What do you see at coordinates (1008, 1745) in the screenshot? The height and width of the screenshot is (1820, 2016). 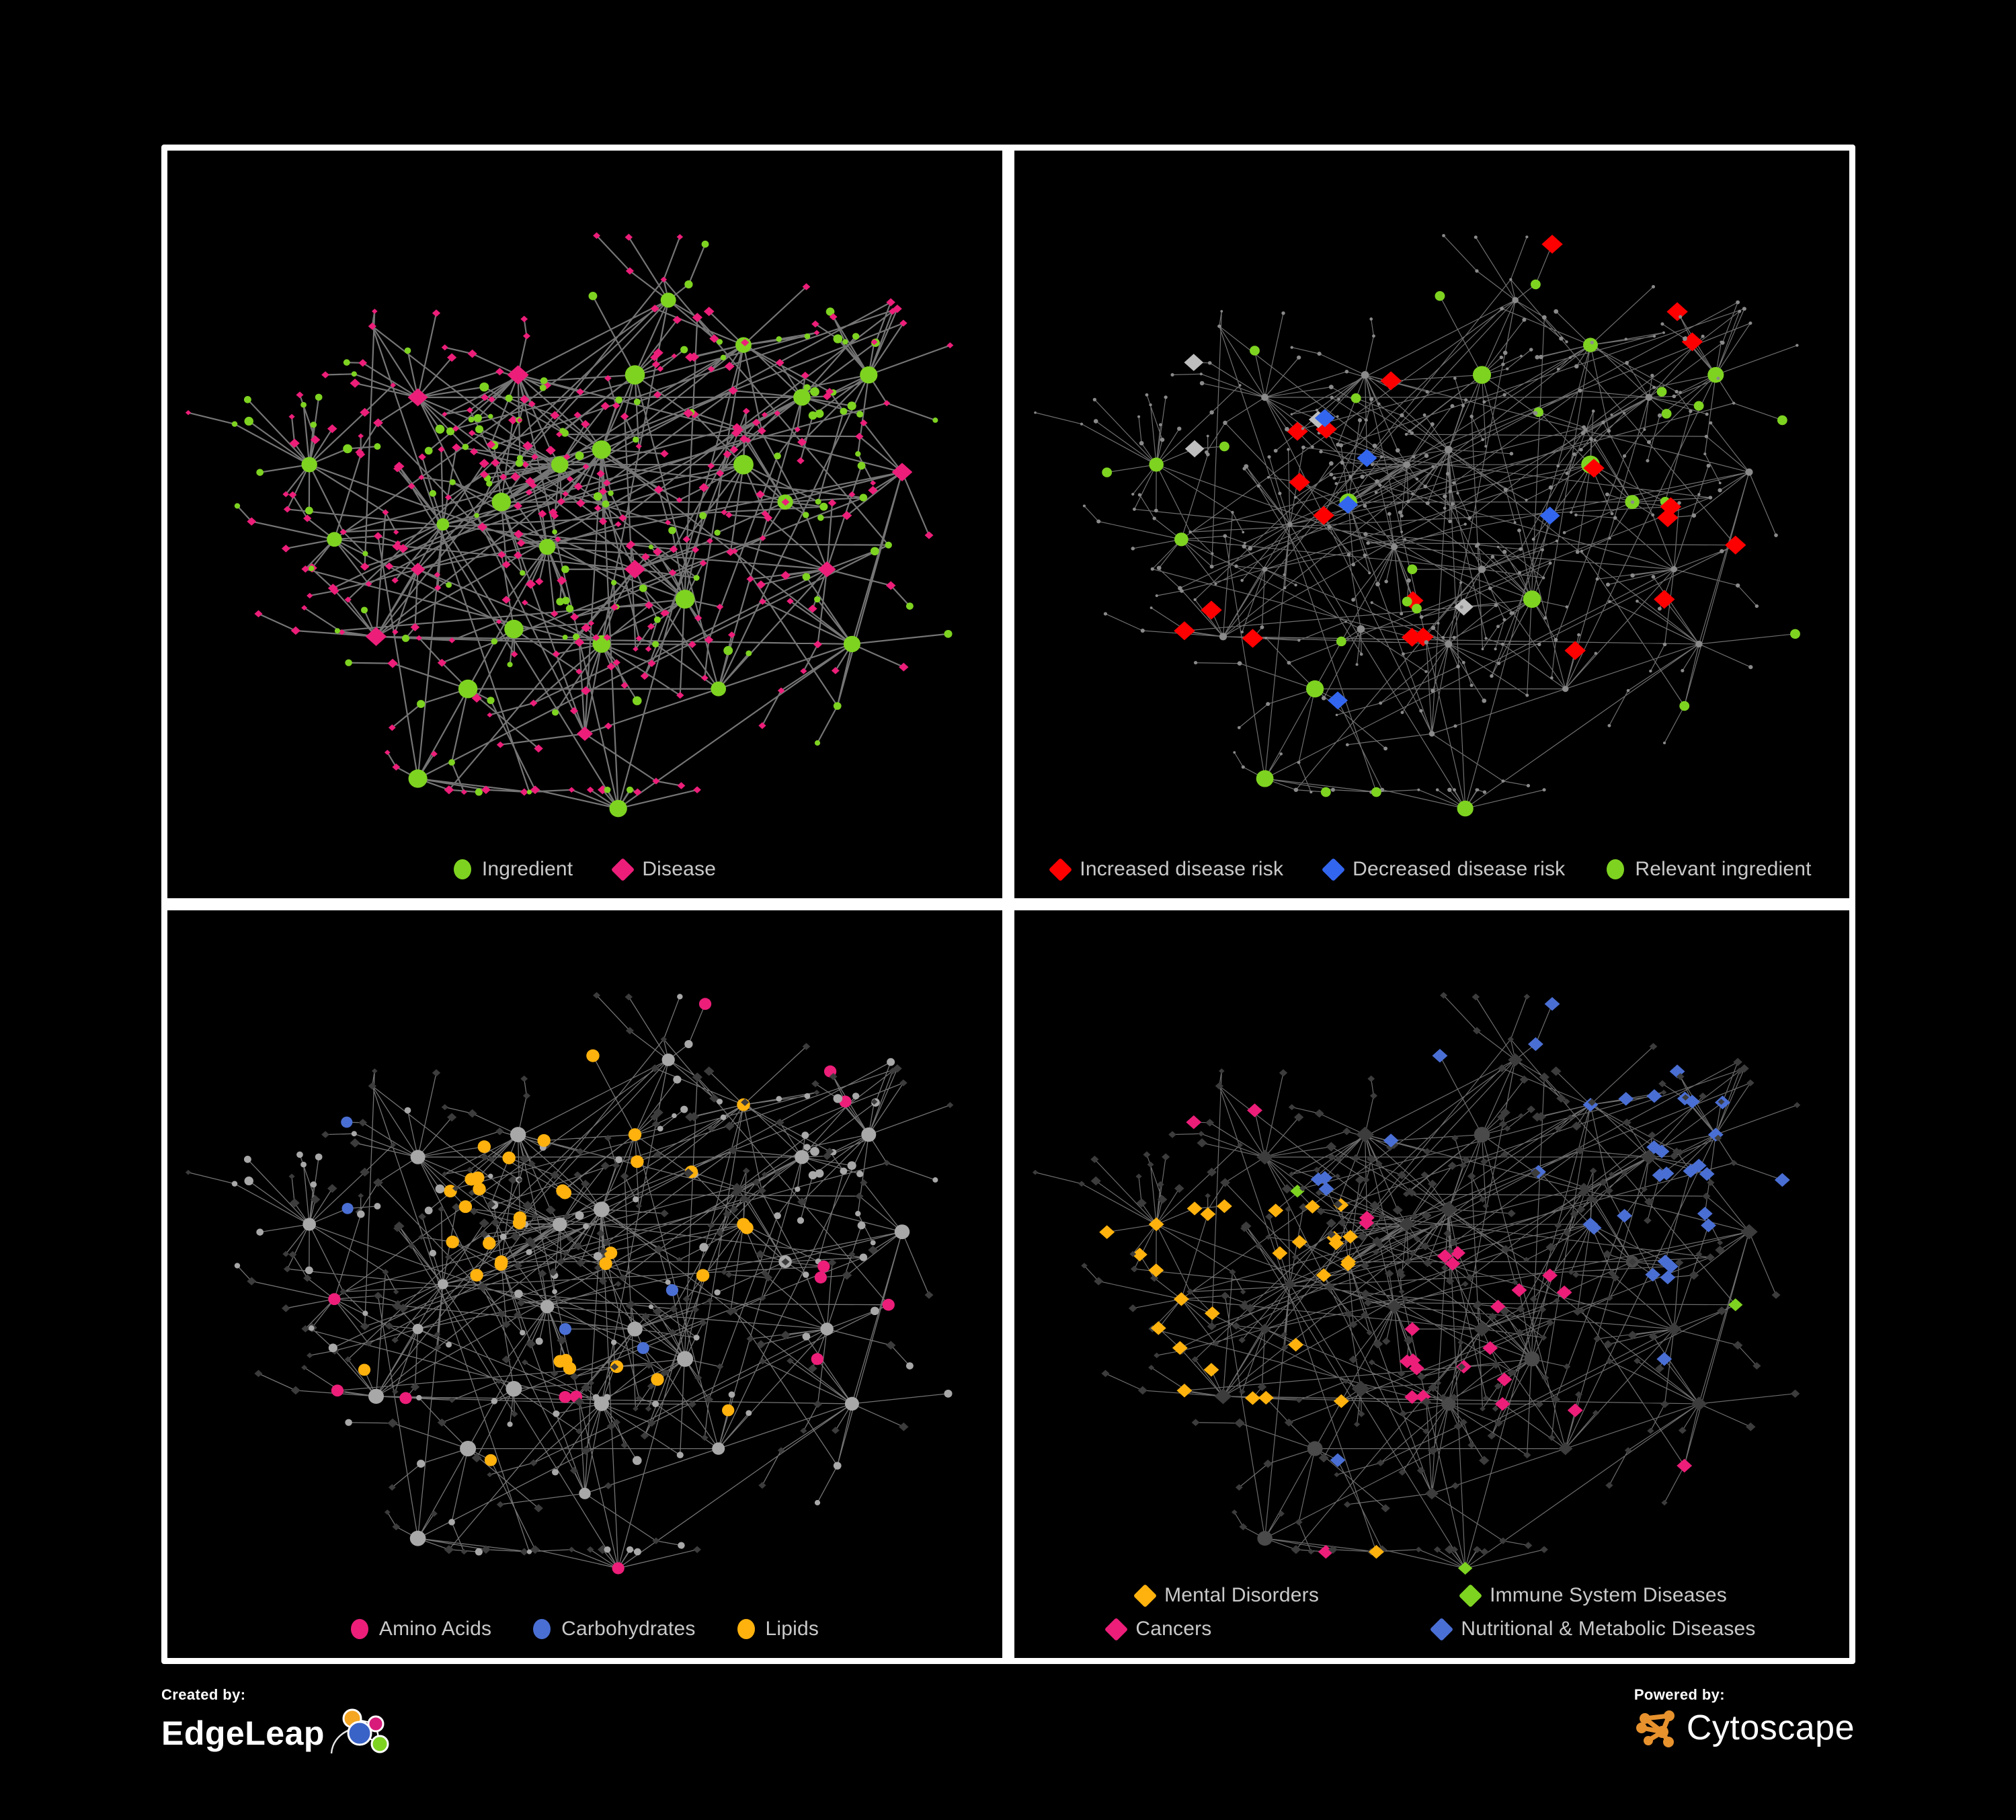 I see `footer: Created by: EdgeLeap Powered by:` at bounding box center [1008, 1745].